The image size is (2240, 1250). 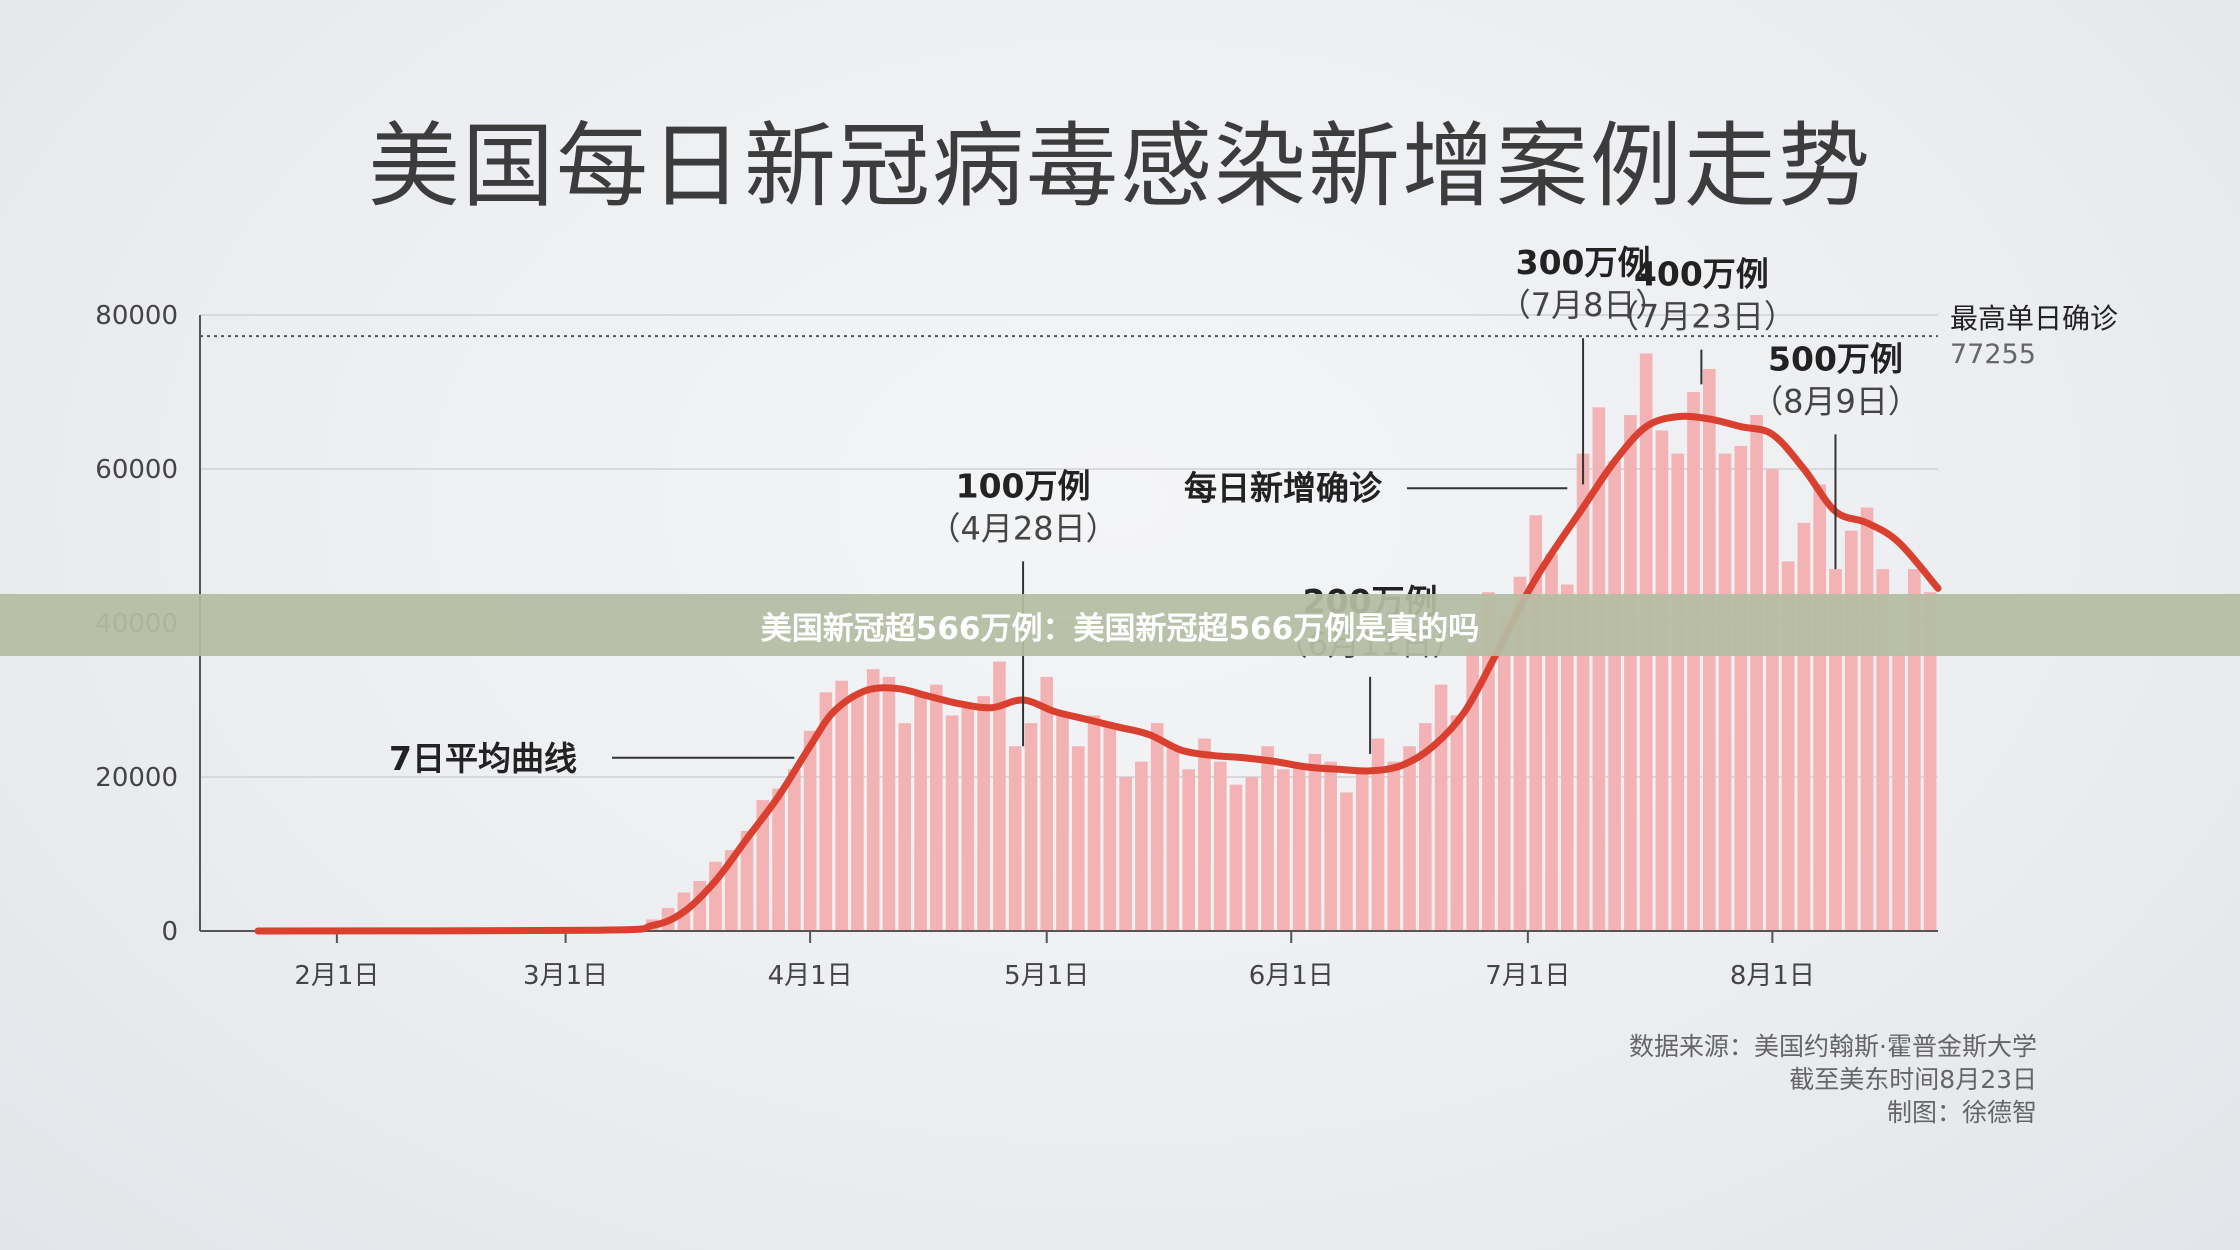 What do you see at coordinates (565, 976) in the screenshot?
I see `x-tick-label: 3月1日` at bounding box center [565, 976].